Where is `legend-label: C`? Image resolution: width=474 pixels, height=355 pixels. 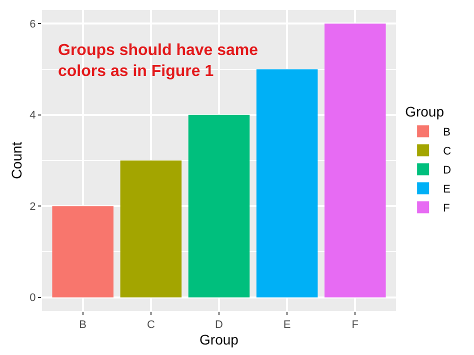 legend-label: C is located at coordinates (447, 151).